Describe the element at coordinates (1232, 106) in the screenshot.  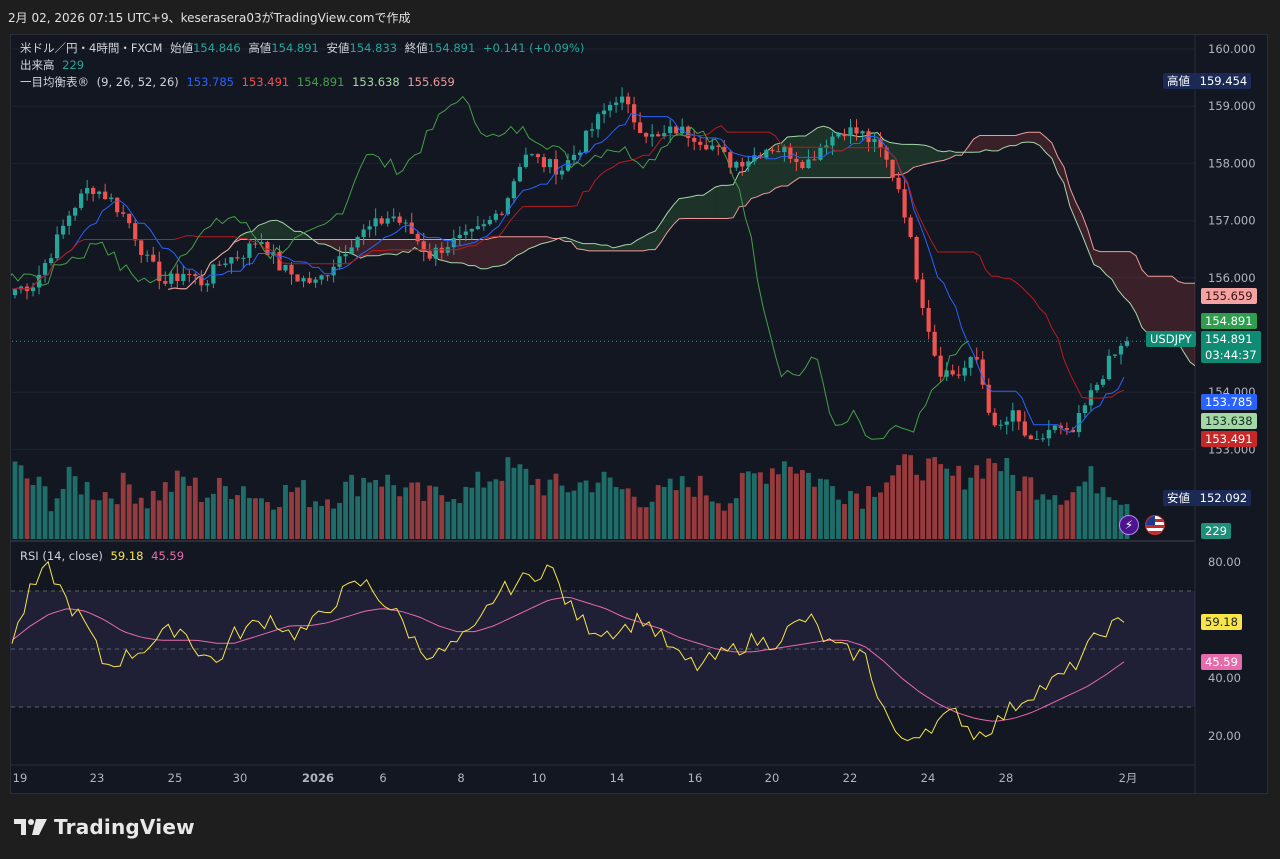
I see `price-tick-label: 159.000` at that location.